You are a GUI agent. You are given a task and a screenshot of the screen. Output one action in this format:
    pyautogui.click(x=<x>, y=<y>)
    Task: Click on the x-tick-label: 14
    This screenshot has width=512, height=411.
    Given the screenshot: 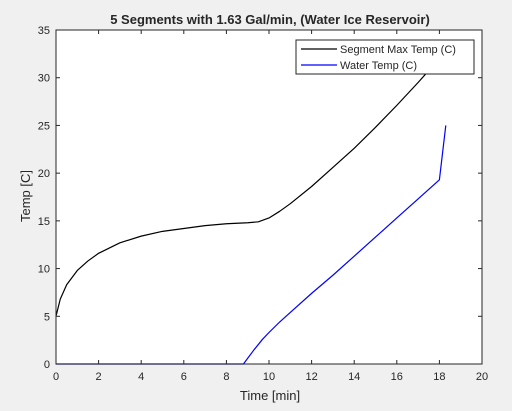 What is the action you would take?
    pyautogui.click(x=354, y=377)
    